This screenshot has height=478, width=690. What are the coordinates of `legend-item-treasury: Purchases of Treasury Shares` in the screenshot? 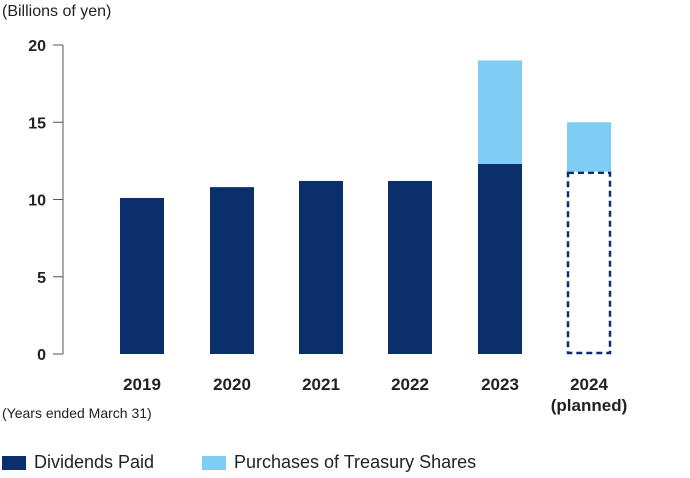 It's located at (339, 462).